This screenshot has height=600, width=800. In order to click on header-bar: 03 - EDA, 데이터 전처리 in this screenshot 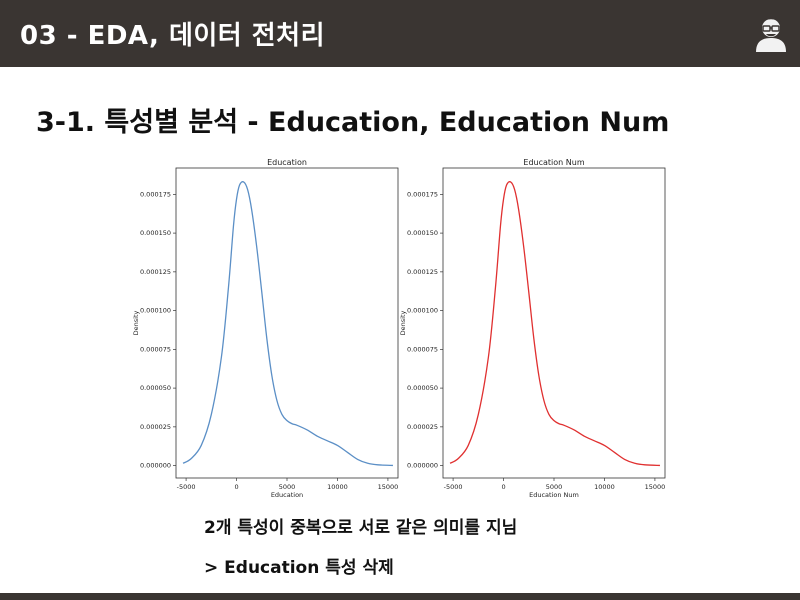, I will do `click(400, 33)`.